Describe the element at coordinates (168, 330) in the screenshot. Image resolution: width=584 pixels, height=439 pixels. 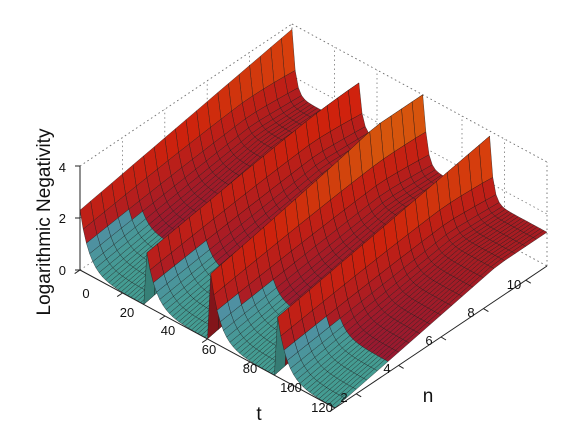
I see `t-tick-label: 40` at that location.